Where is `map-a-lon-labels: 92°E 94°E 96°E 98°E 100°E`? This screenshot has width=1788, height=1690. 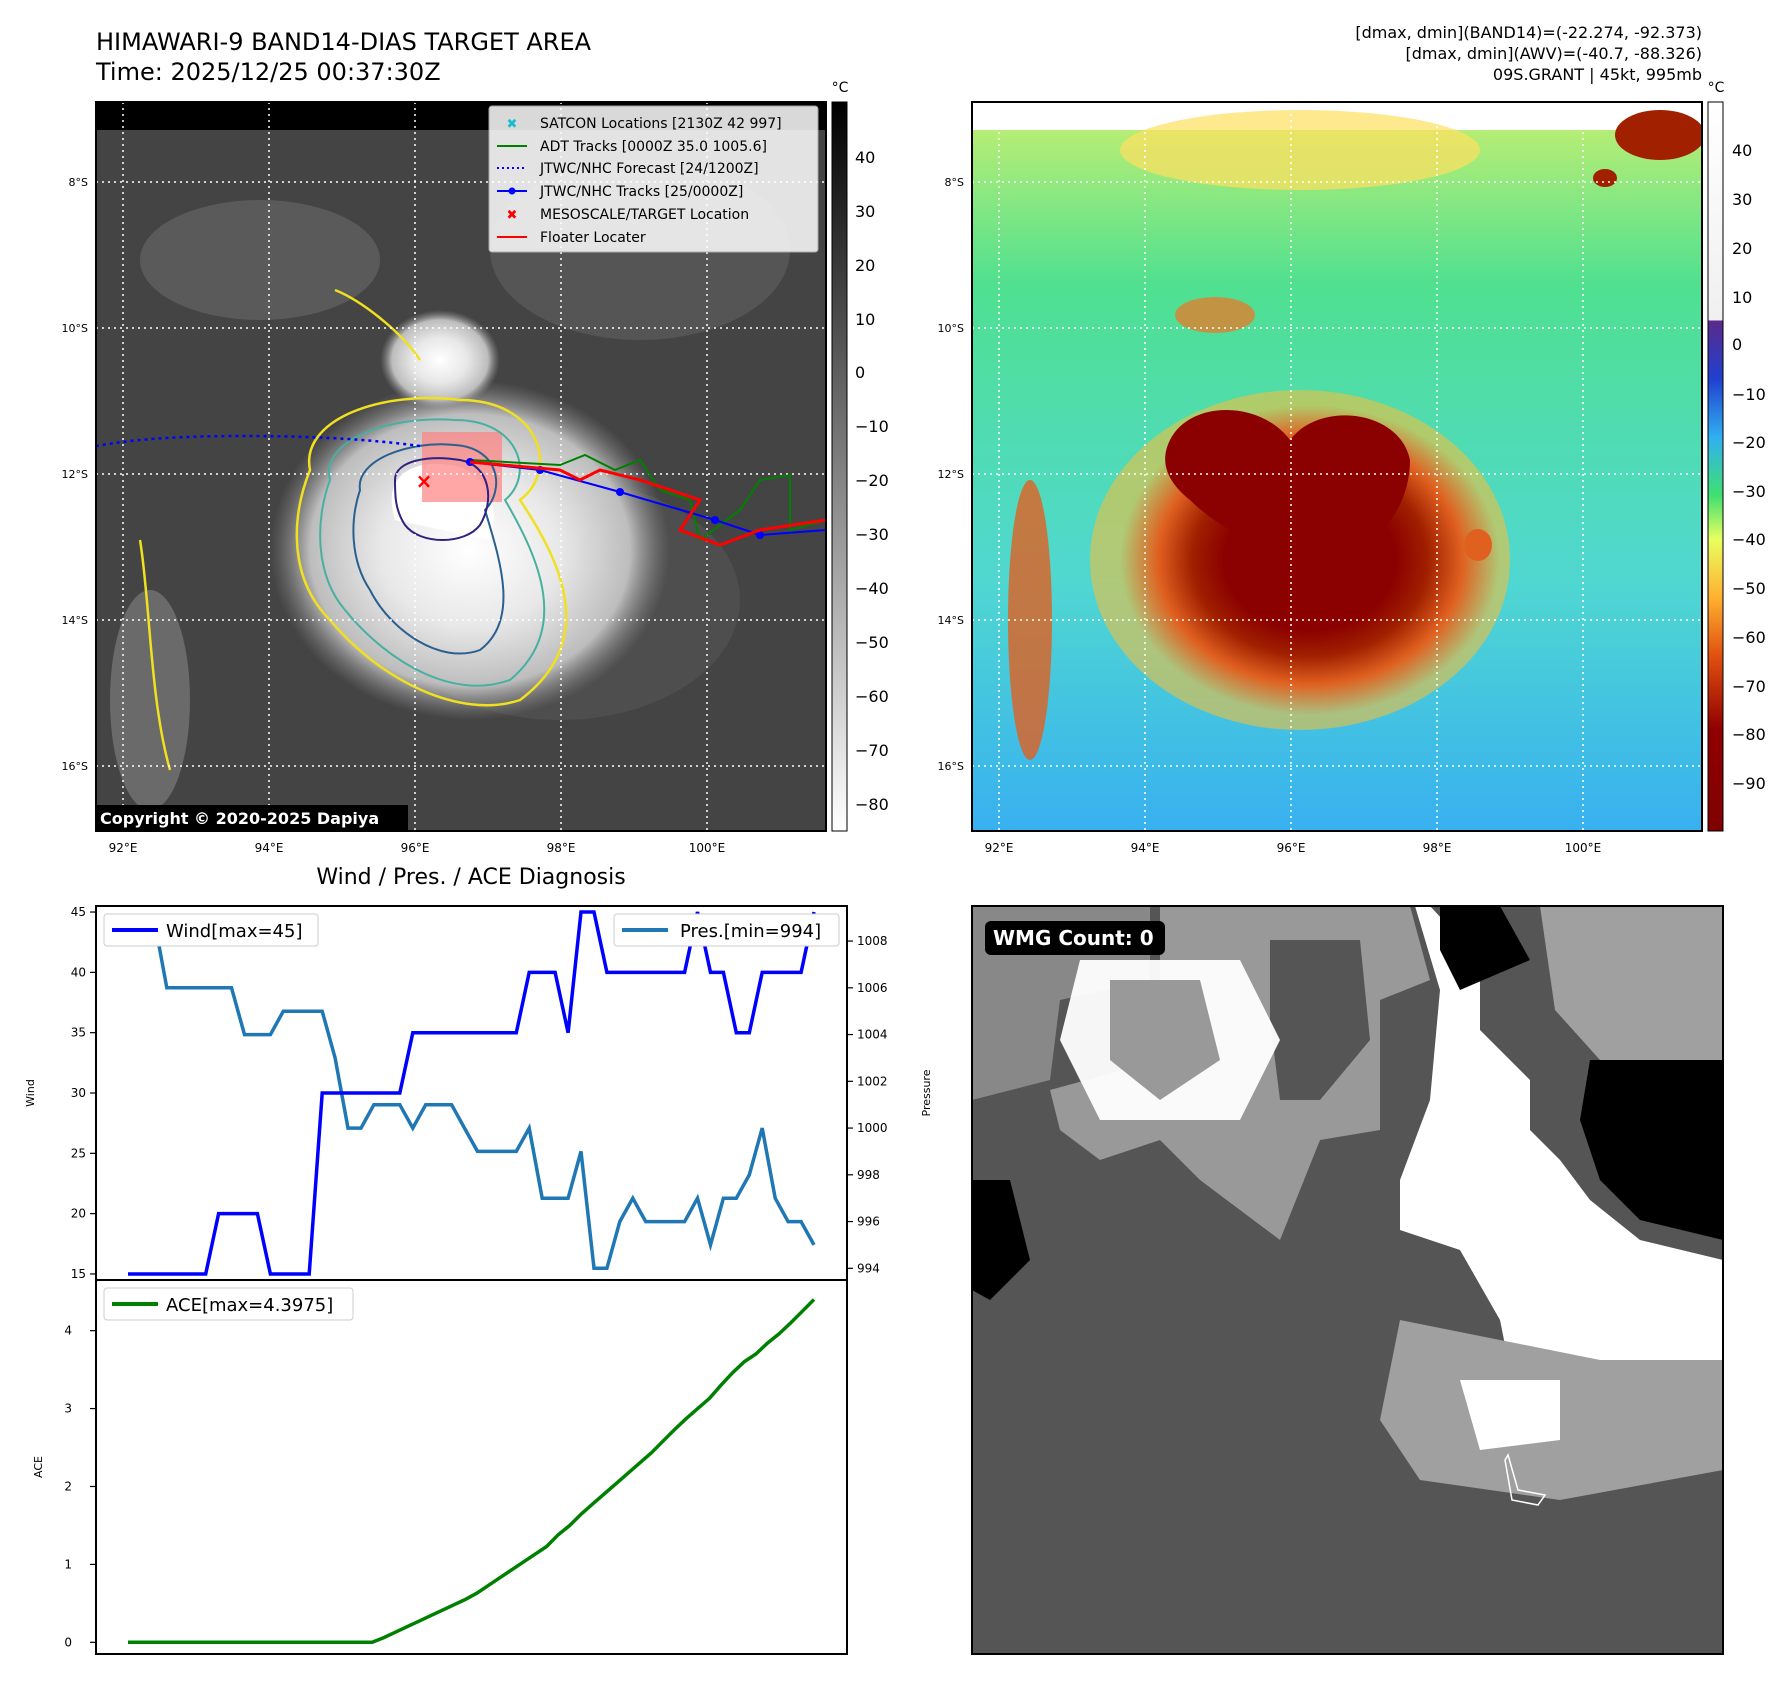 map-a-lon-labels: 92°E 94°E 96°E 98°E 100°E is located at coordinates (417, 848).